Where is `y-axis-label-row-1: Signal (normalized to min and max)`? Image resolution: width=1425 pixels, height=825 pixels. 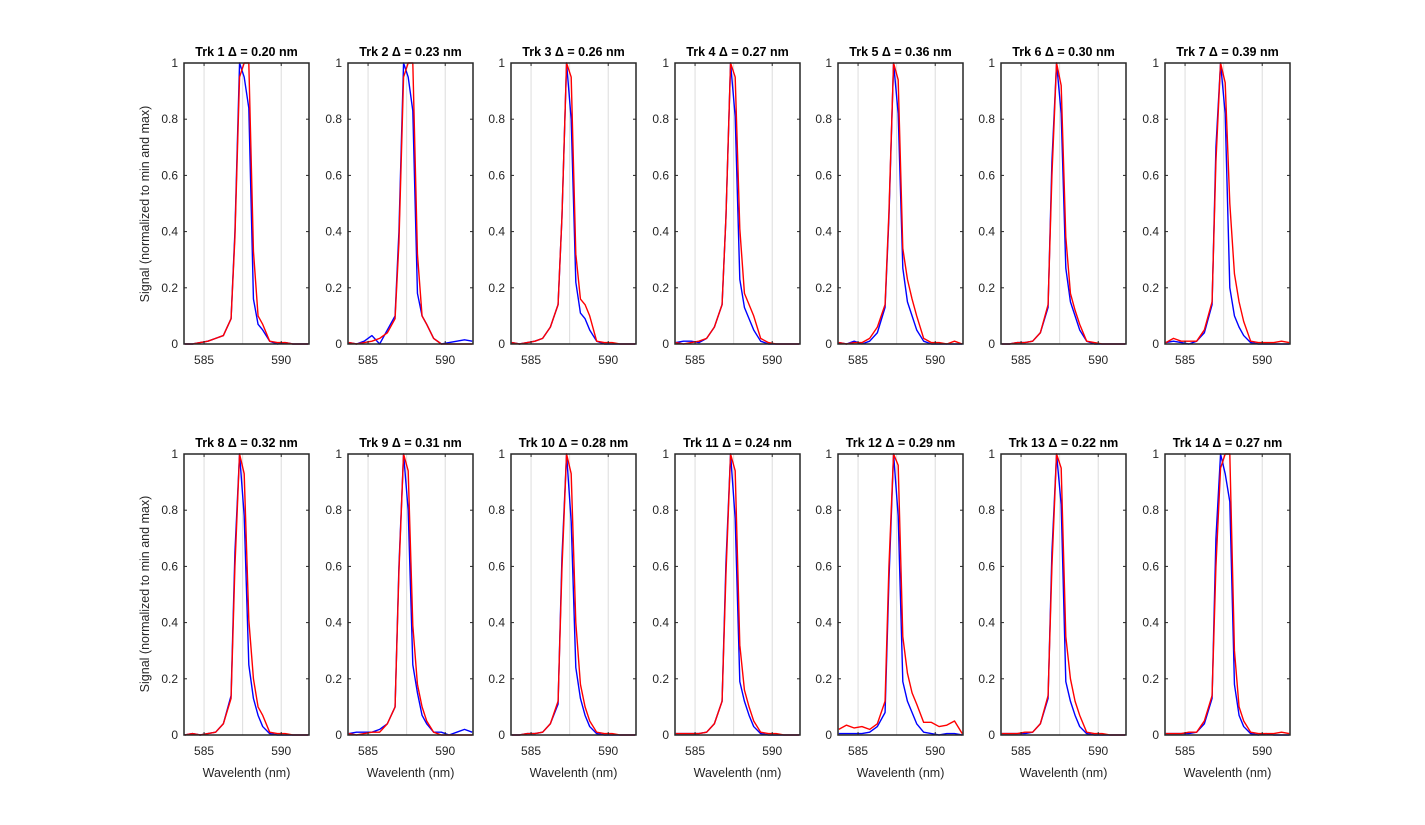
y-axis-label-row-1: Signal (normalized to min and max) is located at coordinates (145, 204).